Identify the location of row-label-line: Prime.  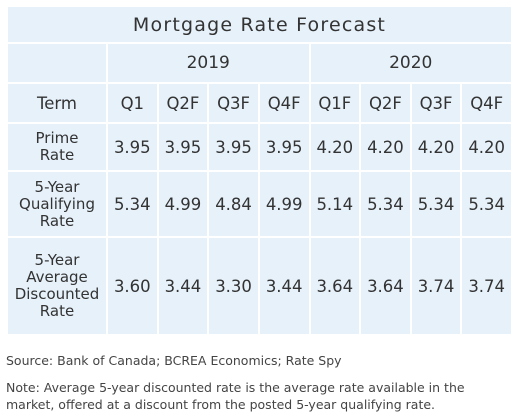
(57, 138).